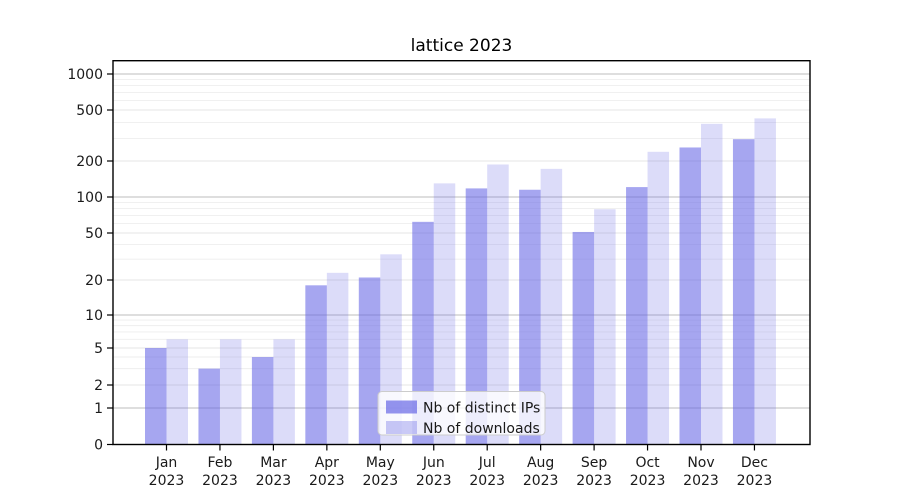  I want to click on bar-distinct-ips-May-2023, so click(369, 361).